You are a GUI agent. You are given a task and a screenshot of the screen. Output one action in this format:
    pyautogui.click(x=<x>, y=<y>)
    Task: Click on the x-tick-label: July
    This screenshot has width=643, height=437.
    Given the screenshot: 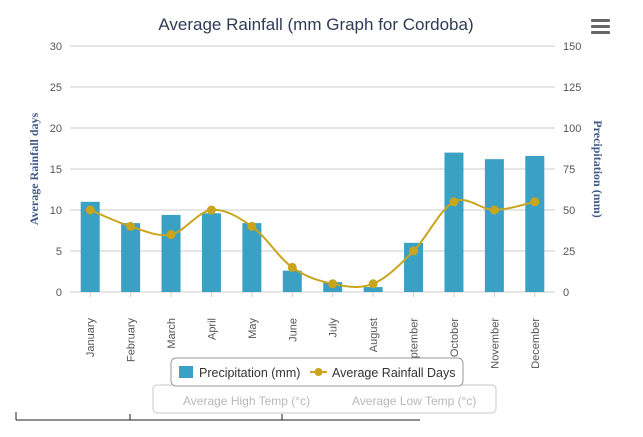 What is the action you would take?
    pyautogui.click(x=334, y=328)
    